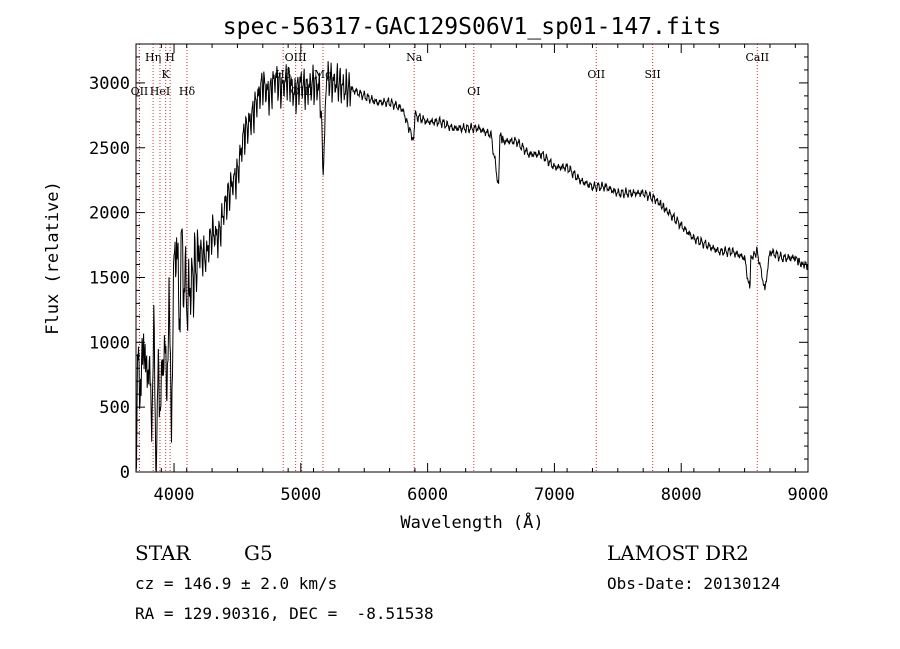  Describe the element at coordinates (109, 343) in the screenshot. I see `y-tick-label: 1000` at that location.